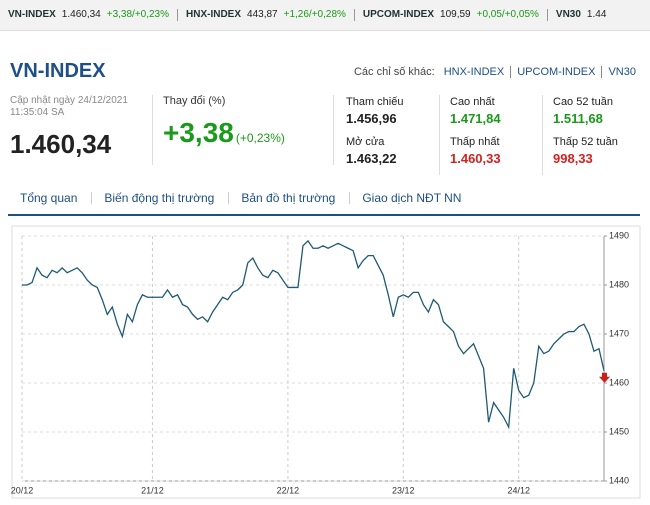 Image resolution: width=650 pixels, height=505 pixels. What do you see at coordinates (262, 14) in the screenshot?
I see `ticker-value: 443,87` at bounding box center [262, 14].